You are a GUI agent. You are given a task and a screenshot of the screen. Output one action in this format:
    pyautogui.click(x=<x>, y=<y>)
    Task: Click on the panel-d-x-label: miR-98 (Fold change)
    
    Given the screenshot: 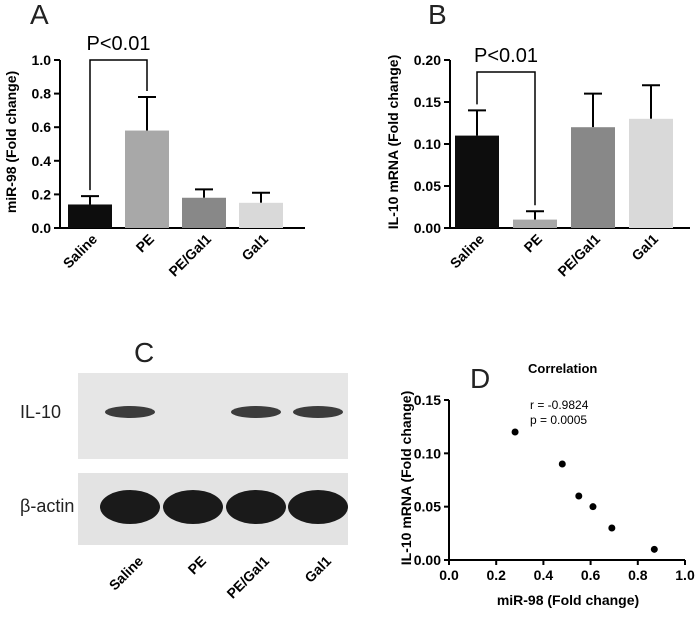 What is the action you would take?
    pyautogui.click(x=568, y=600)
    